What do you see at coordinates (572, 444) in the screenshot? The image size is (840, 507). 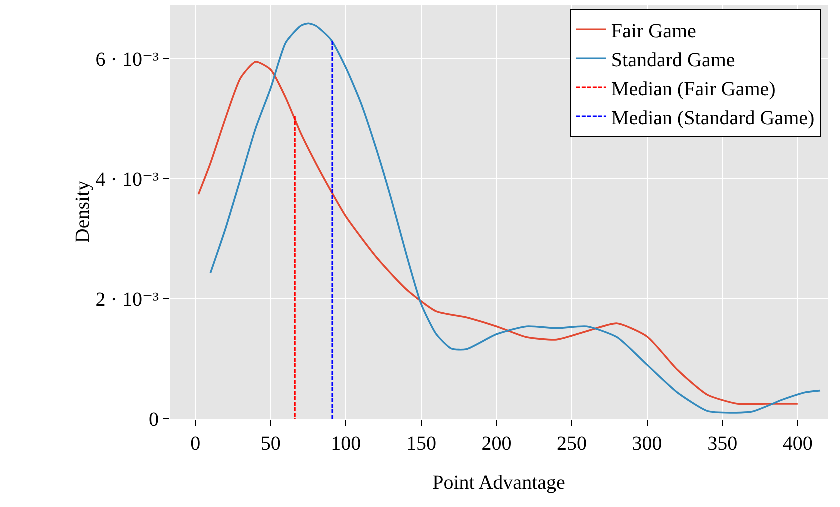 I see `x-tick-label: 250` at bounding box center [572, 444].